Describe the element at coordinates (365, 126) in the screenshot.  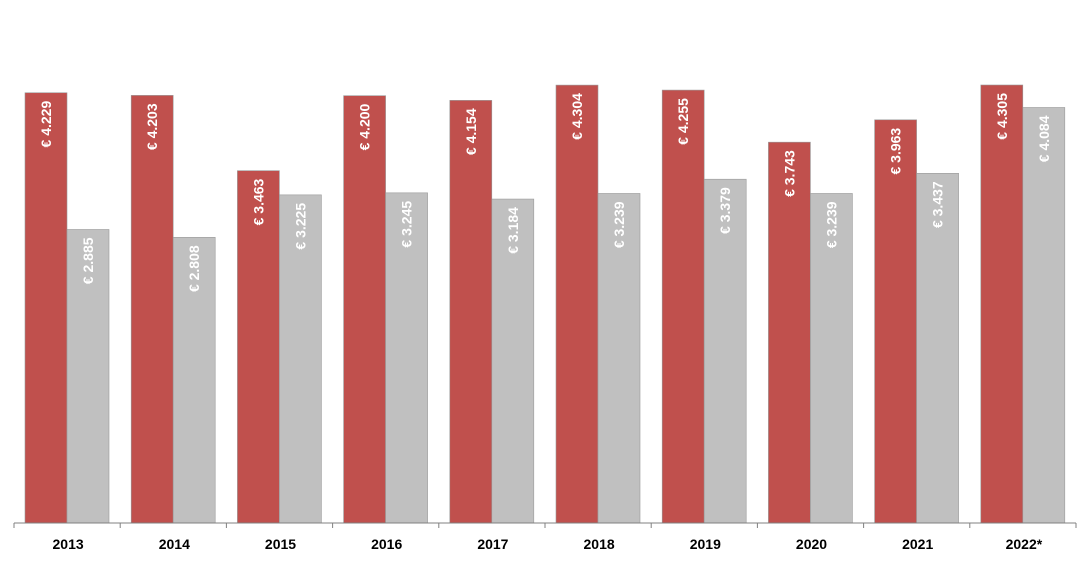
I see `bar-data-label: € 4.200` at that location.